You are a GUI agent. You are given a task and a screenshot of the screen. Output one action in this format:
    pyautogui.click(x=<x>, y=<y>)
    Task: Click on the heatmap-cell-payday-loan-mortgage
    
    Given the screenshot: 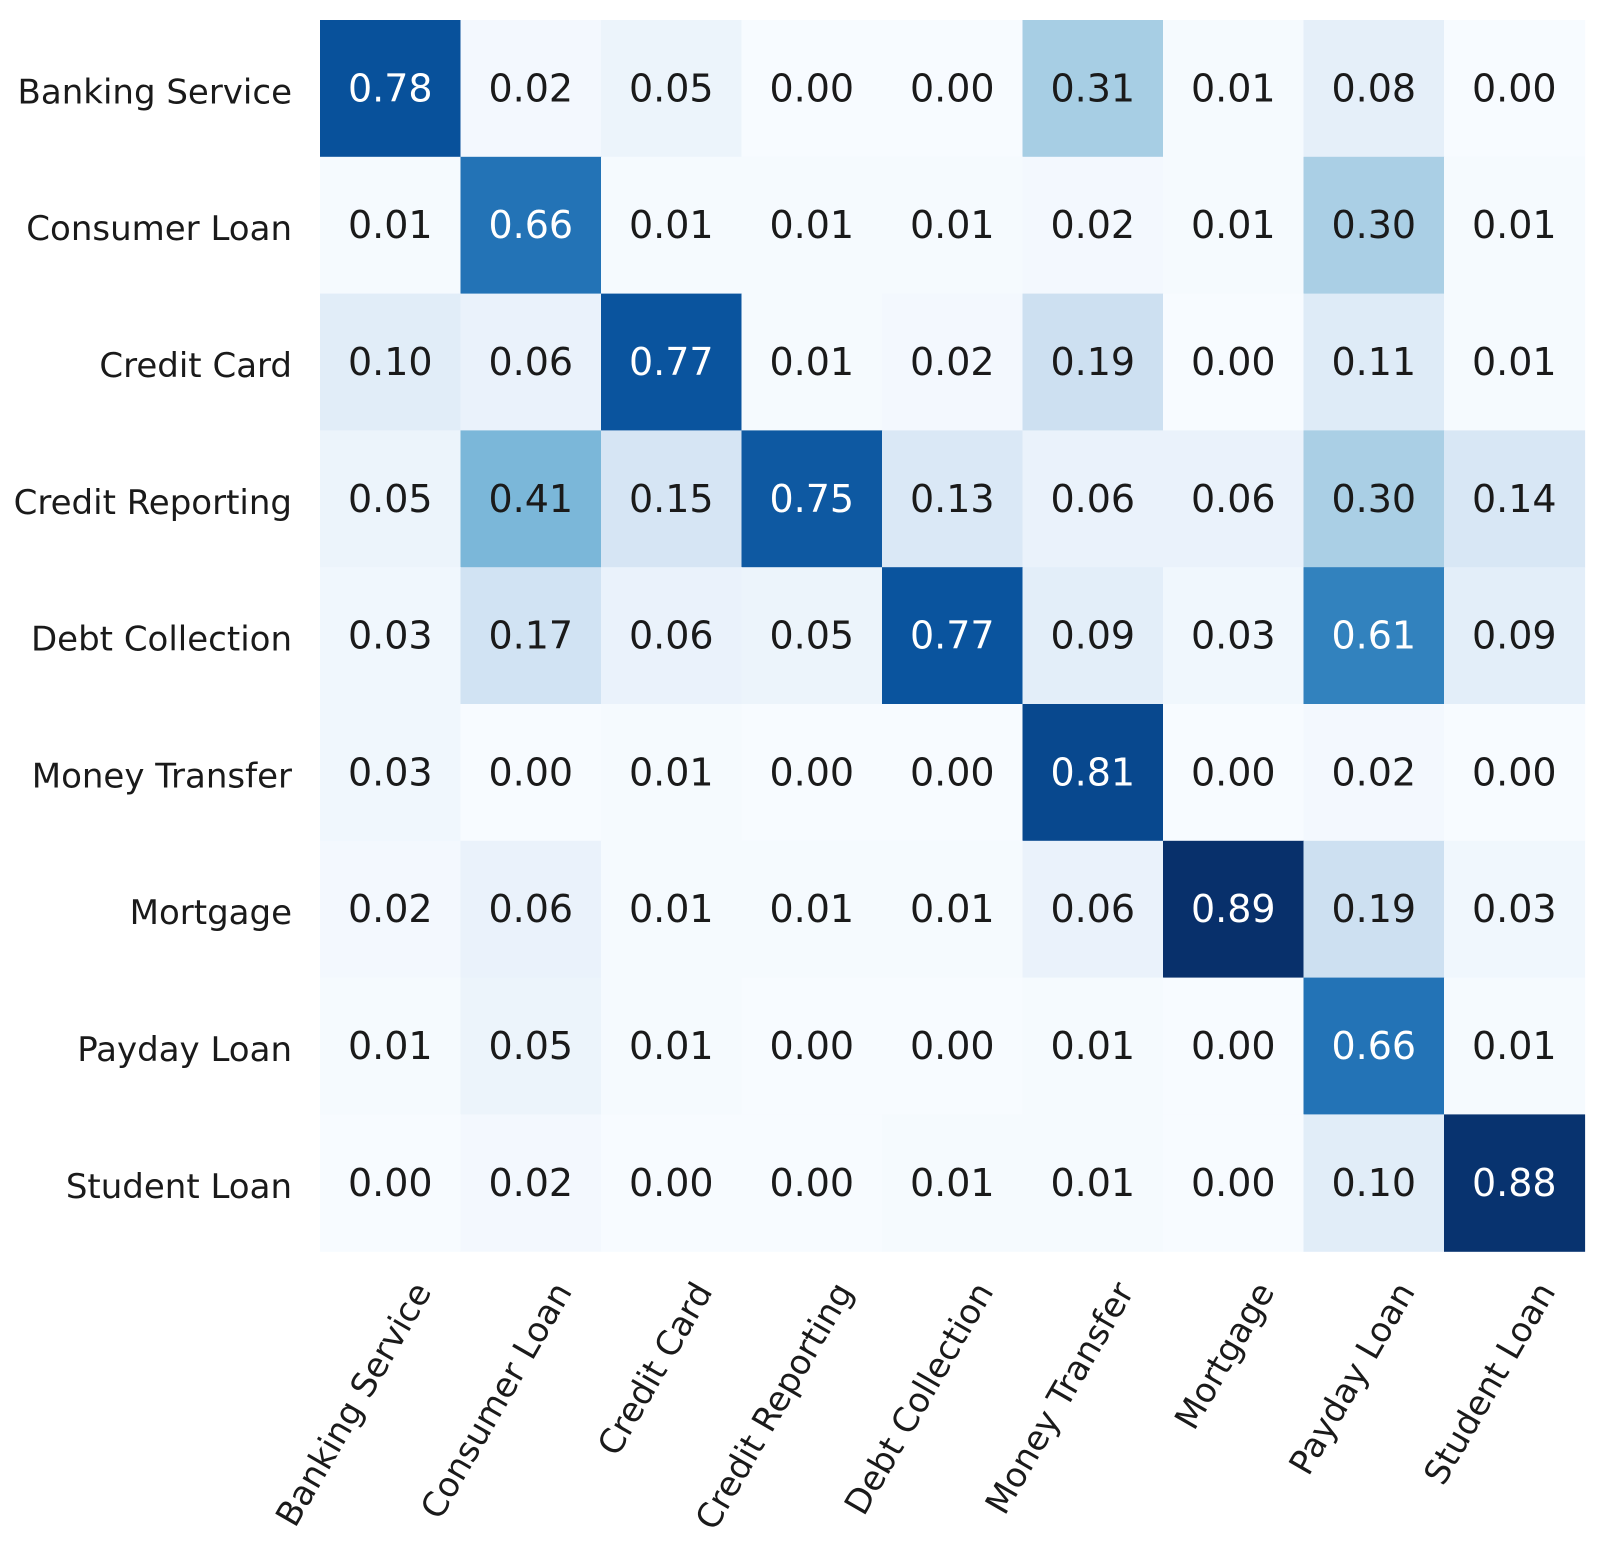 What is the action you would take?
    pyautogui.click(x=1234, y=1046)
    